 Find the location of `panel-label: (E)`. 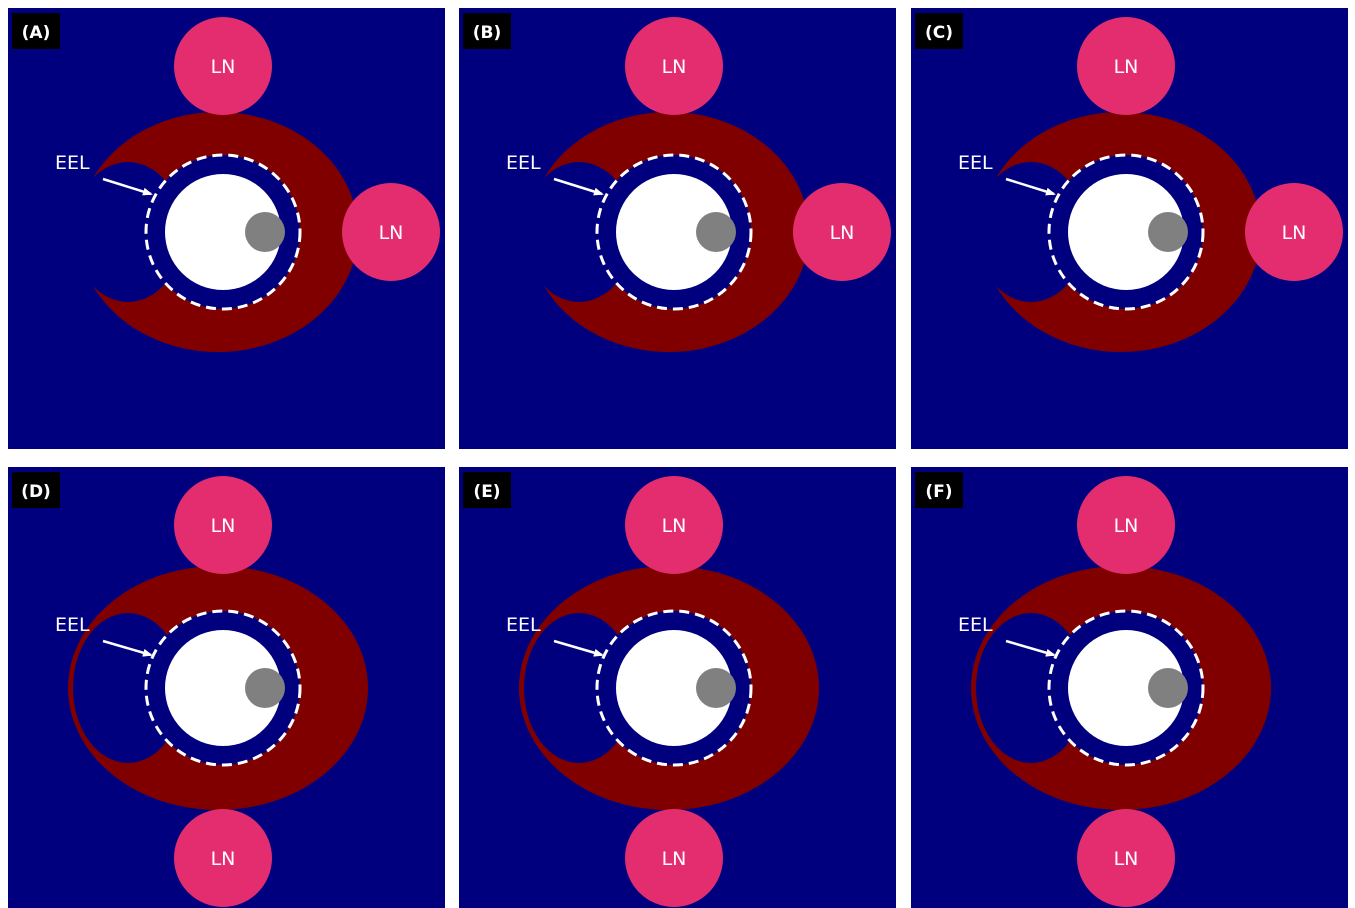

panel-label: (E) is located at coordinates (487, 490).